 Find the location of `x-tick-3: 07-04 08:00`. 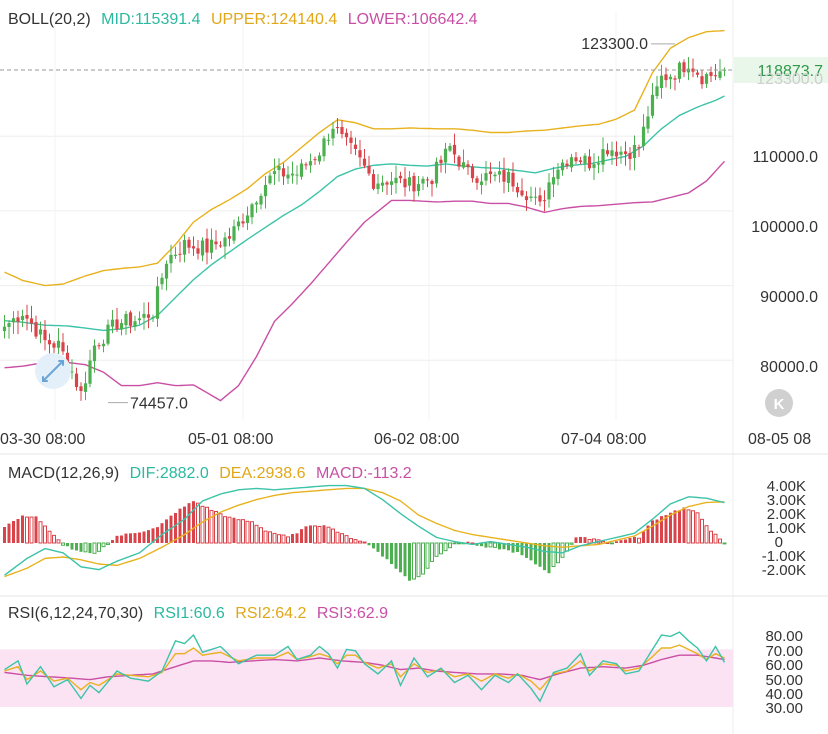

x-tick-3: 07-04 08:00 is located at coordinates (604, 439).